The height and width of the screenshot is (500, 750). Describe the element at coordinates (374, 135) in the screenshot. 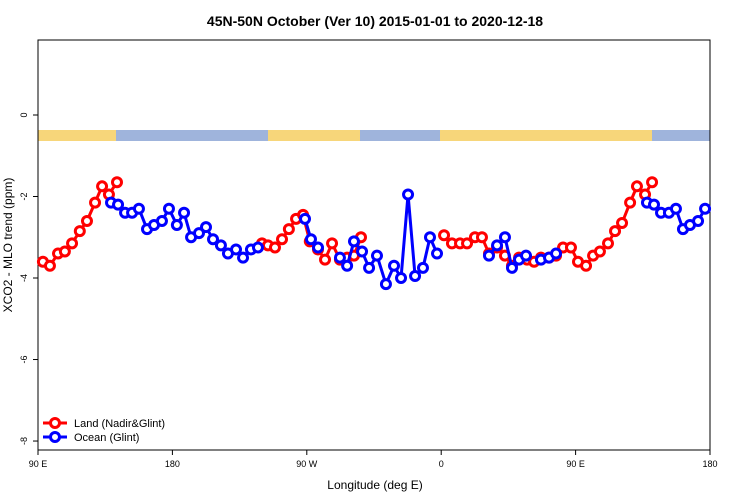

I see `land-ocean-strip` at that location.